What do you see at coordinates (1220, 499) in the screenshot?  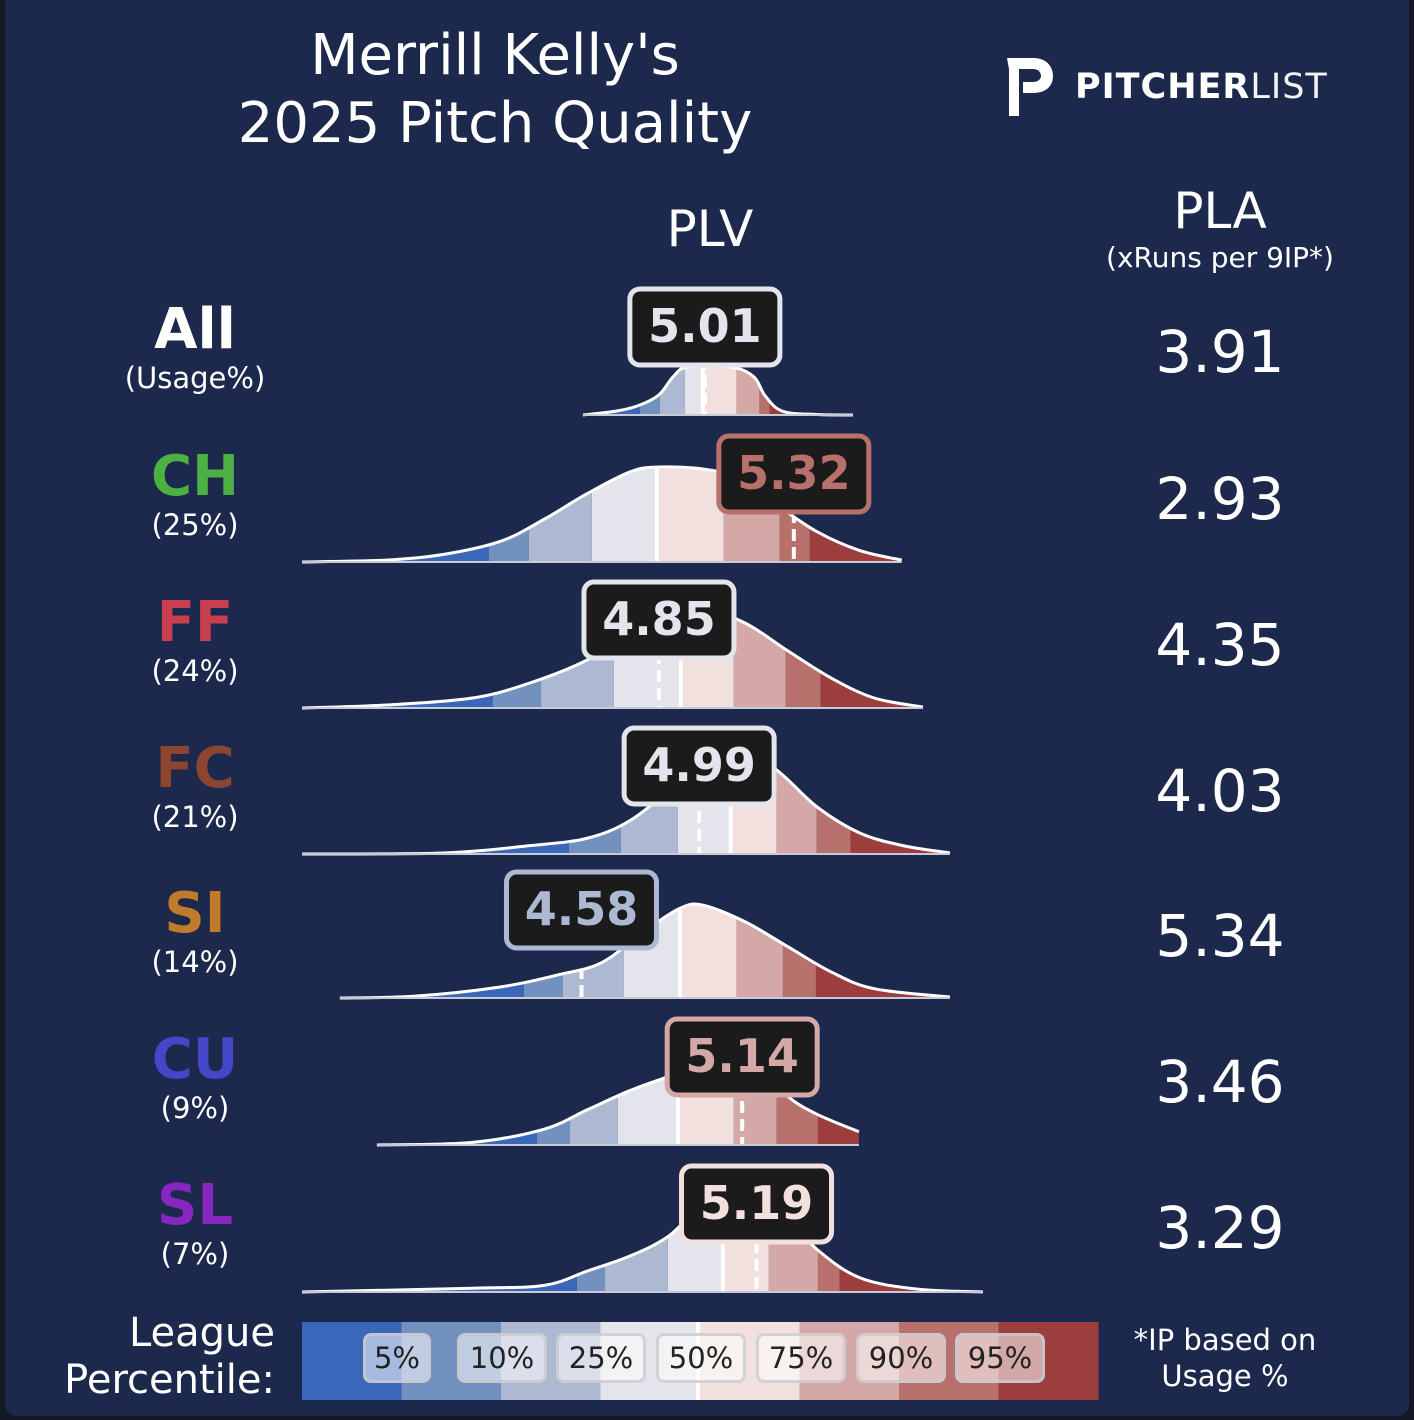 I see `pla-value-ch: 2.93` at bounding box center [1220, 499].